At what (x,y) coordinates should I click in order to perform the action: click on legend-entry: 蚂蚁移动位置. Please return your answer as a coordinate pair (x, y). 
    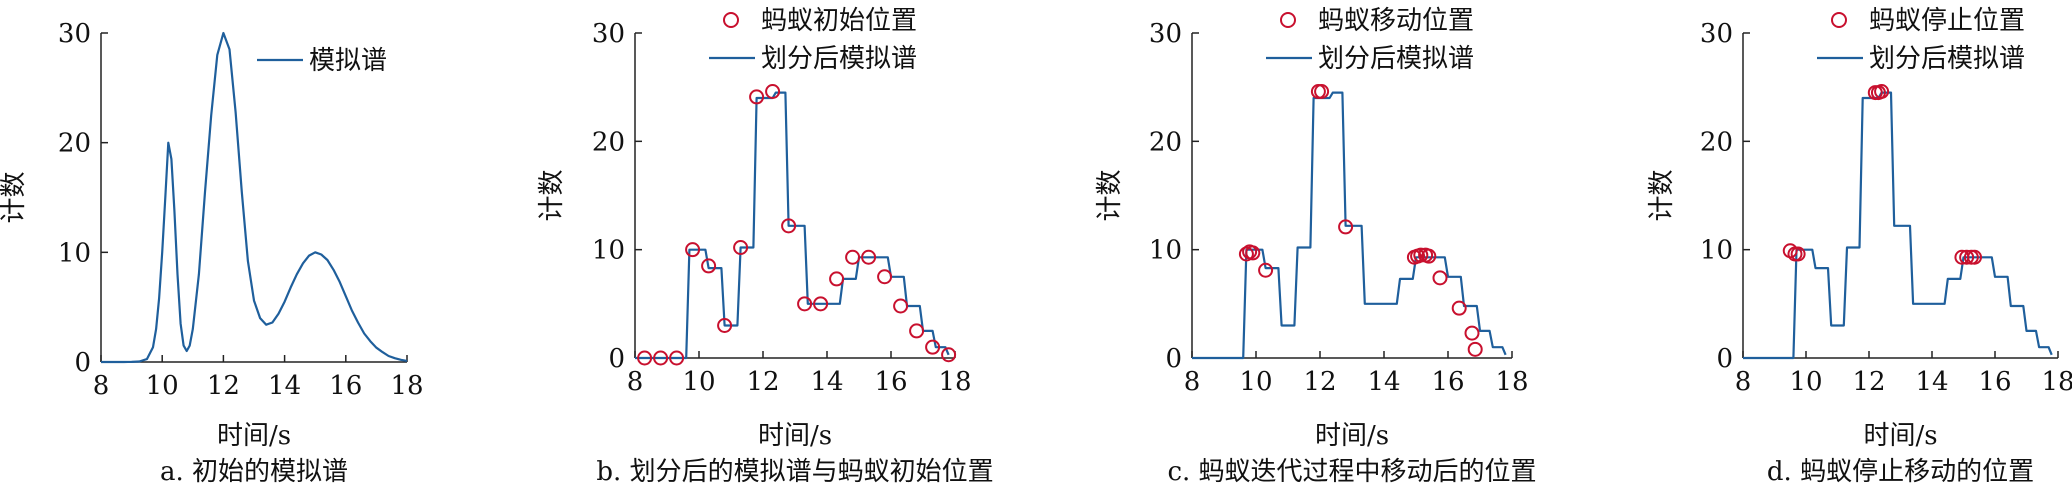
    Looking at the image, I should click on (1377, 21).